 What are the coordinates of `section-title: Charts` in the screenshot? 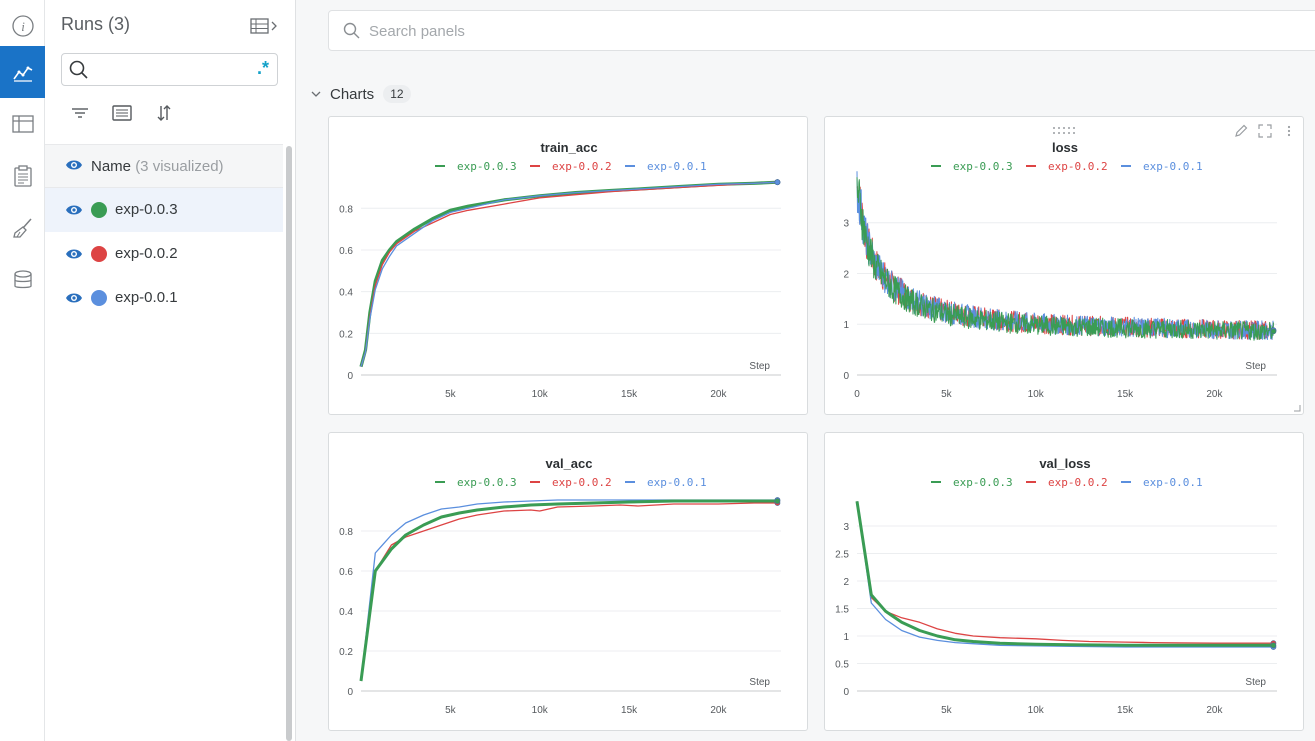 It's located at (352, 94).